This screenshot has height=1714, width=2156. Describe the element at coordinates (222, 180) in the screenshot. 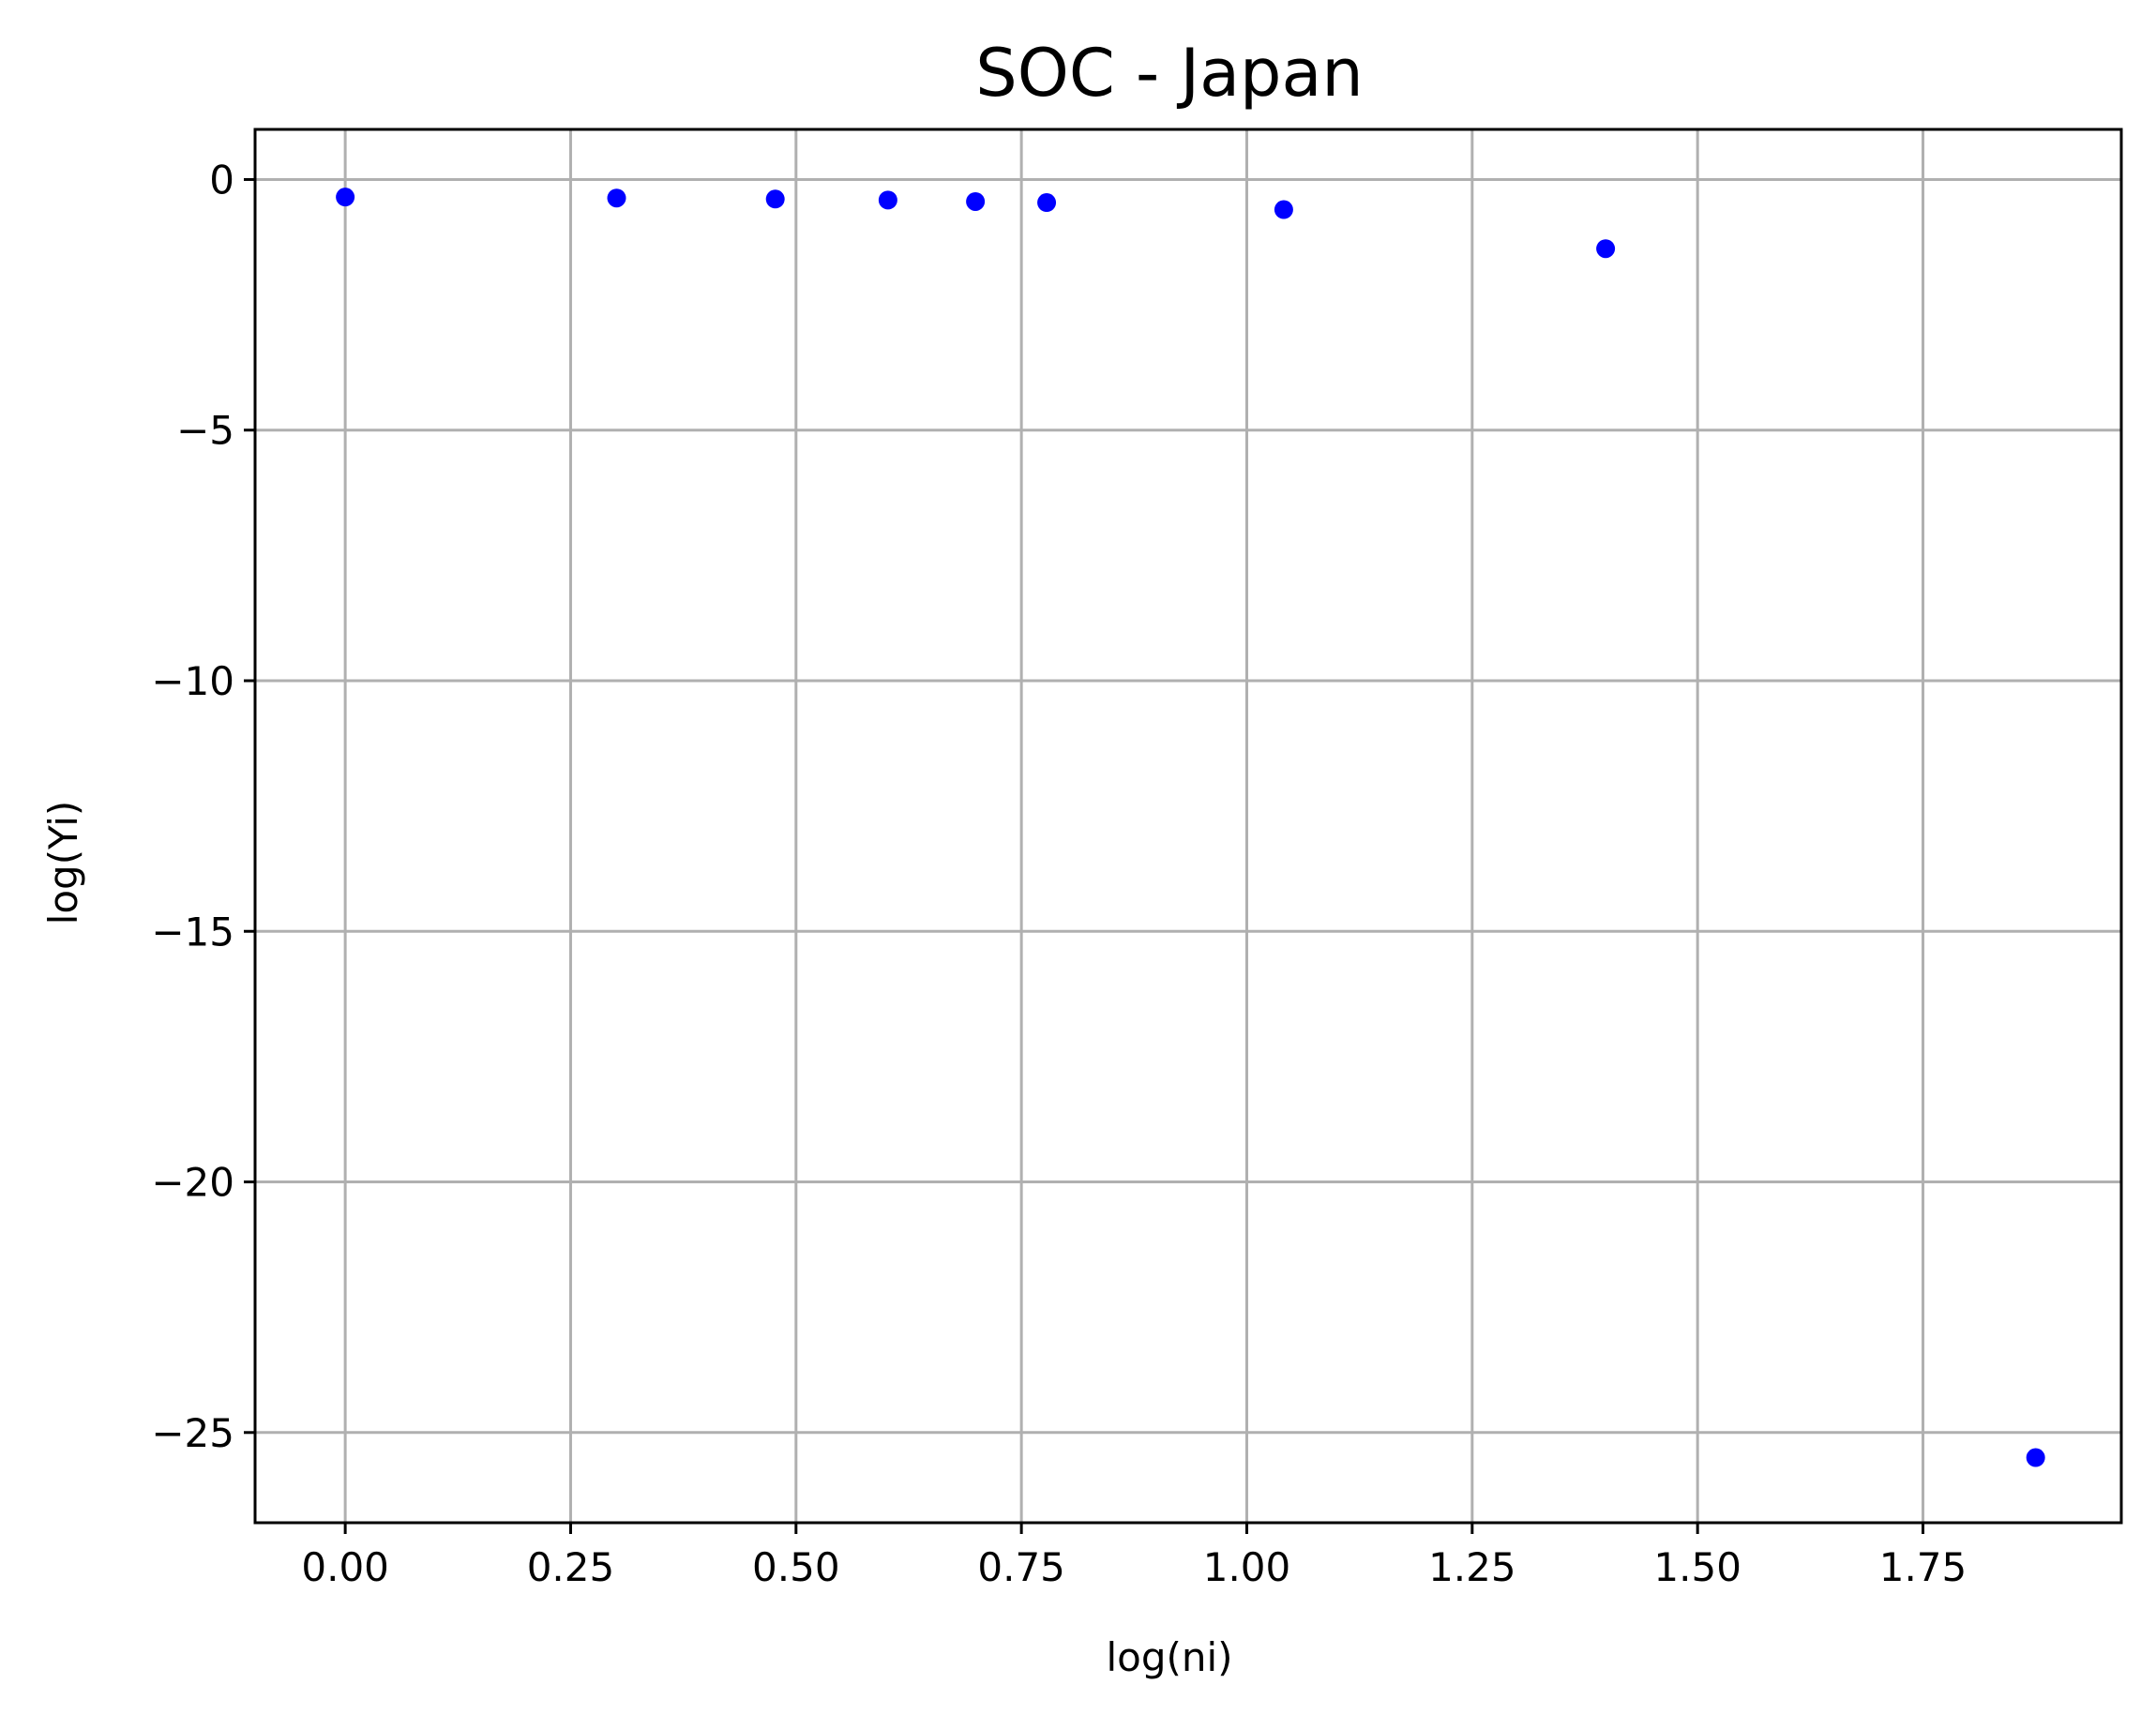

I see `y-tick-label: 0` at that location.